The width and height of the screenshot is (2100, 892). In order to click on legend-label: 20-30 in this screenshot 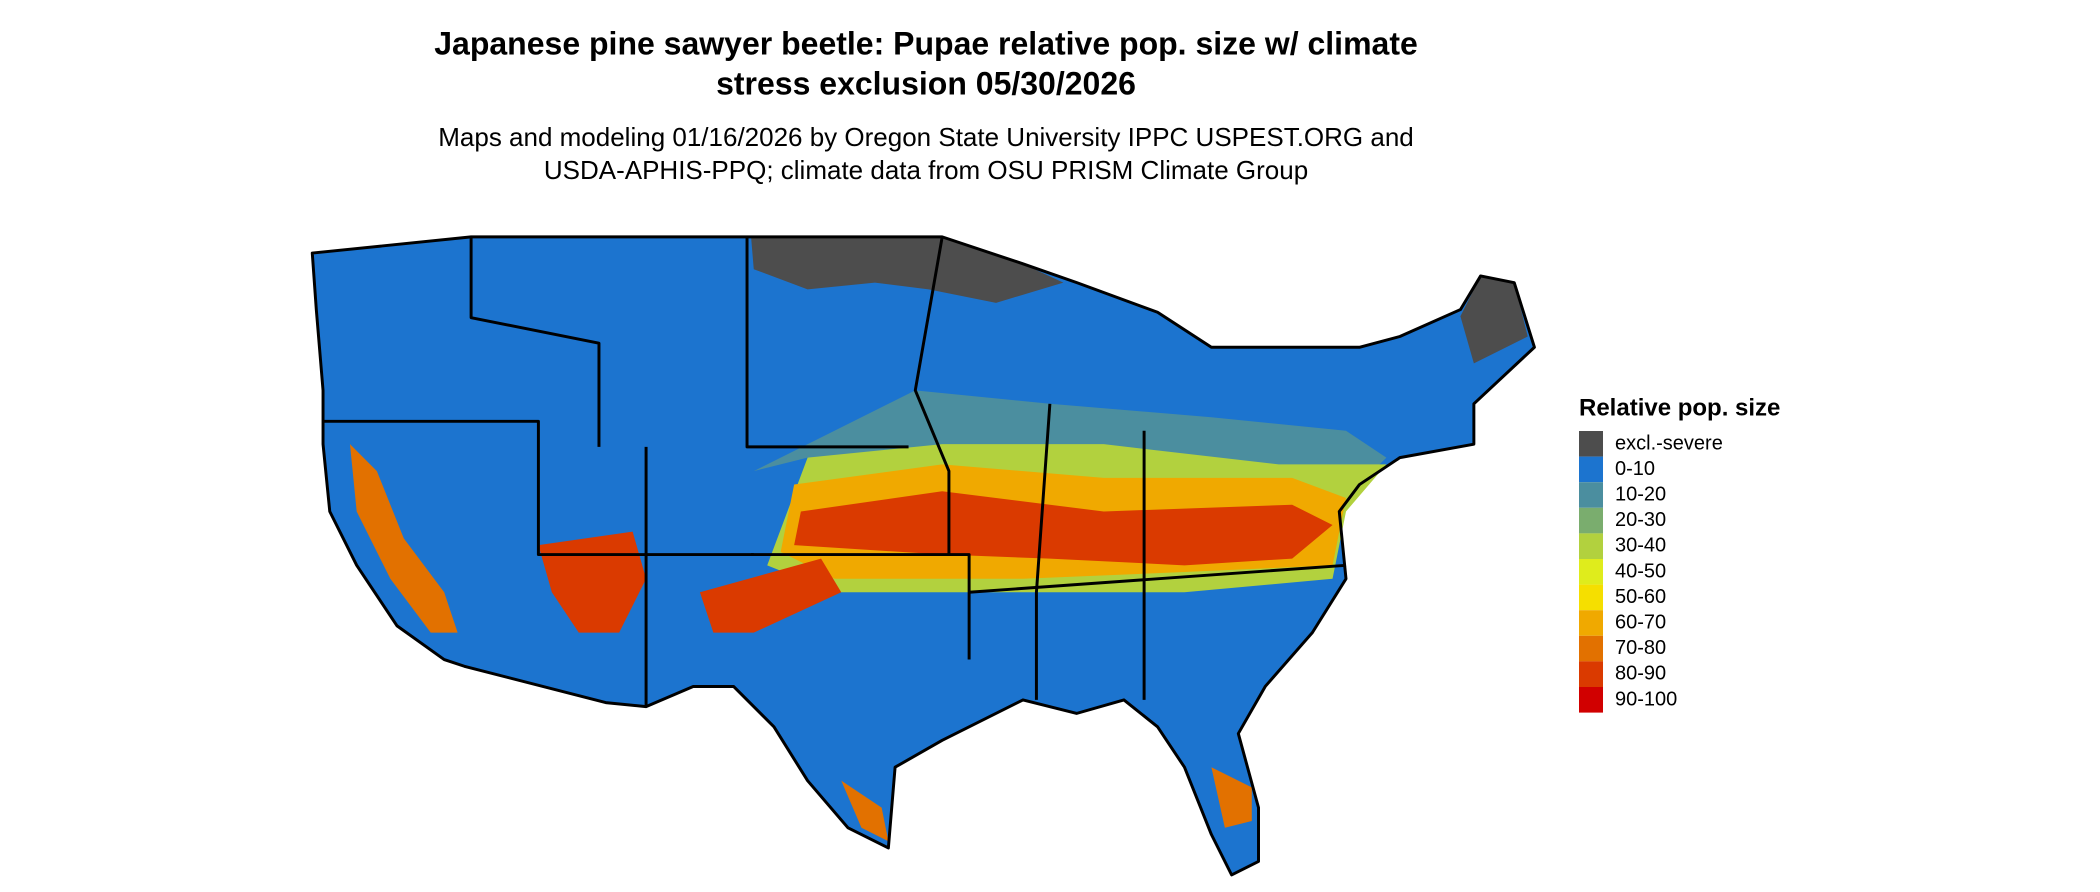, I will do `click(1640, 520)`.